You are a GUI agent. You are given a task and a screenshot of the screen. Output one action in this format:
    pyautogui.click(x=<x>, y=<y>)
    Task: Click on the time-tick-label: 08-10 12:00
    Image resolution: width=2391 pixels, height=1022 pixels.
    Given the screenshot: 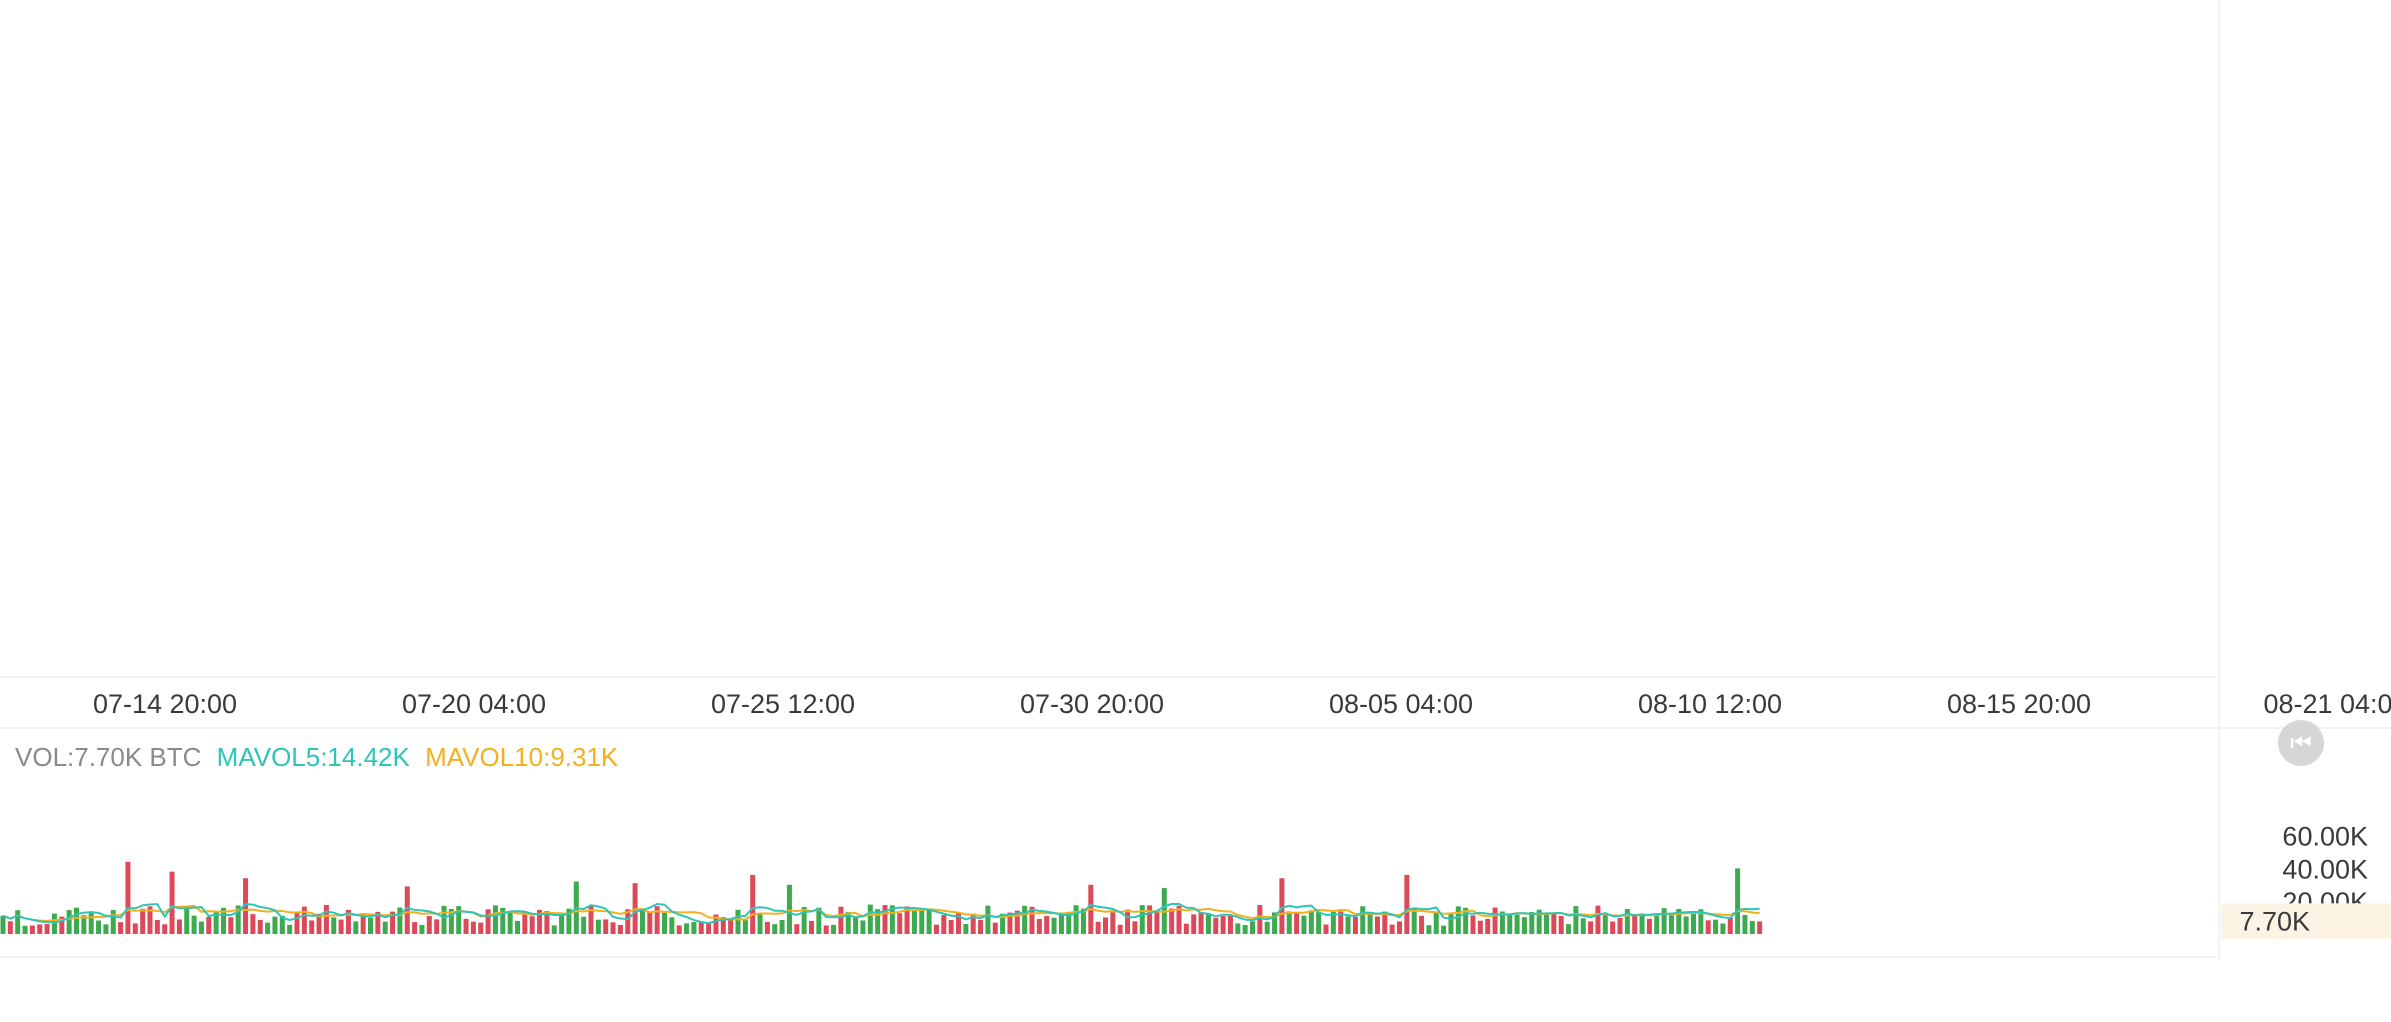 What is the action you would take?
    pyautogui.click(x=1710, y=704)
    